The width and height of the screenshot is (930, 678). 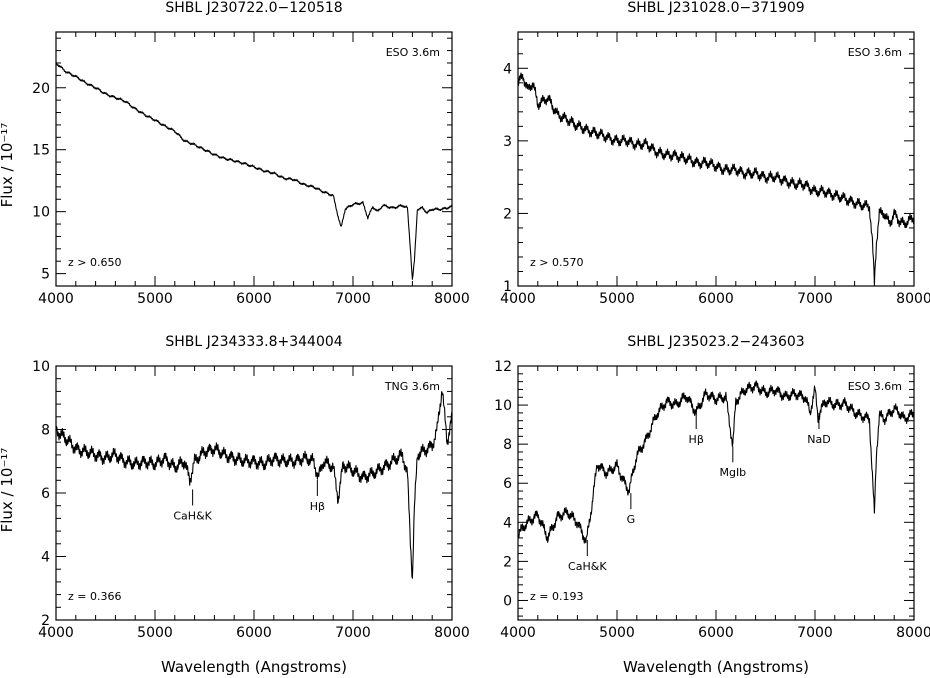 I want to click on redshift-label: z = 0.193, so click(x=556, y=596).